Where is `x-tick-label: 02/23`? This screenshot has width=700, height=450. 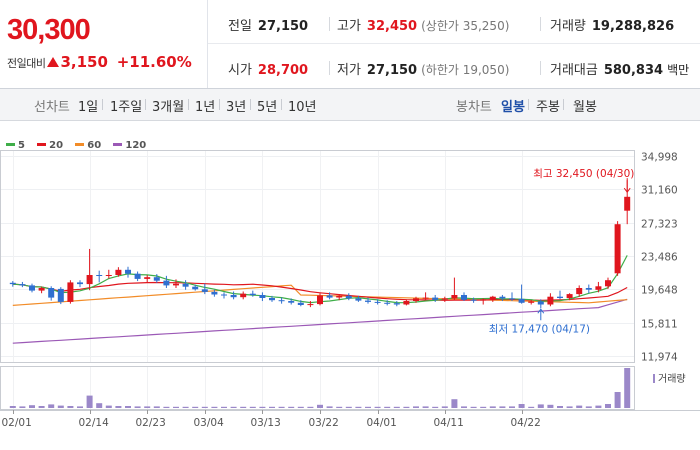 x-tick-label: 02/23 is located at coordinates (151, 423).